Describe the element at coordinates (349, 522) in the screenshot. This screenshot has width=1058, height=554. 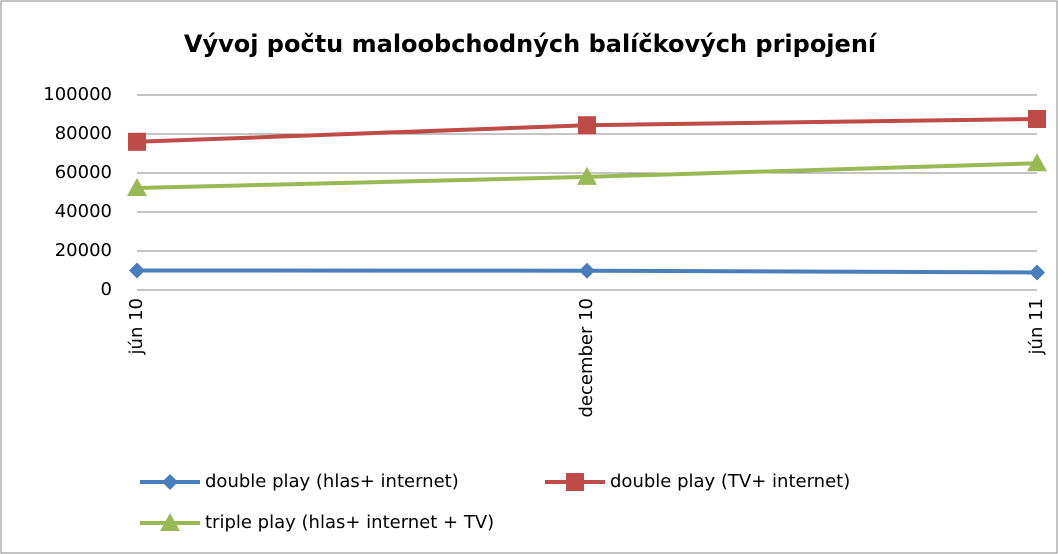
I see `legend-label: triple play (hlas+ internet + TV)` at that location.